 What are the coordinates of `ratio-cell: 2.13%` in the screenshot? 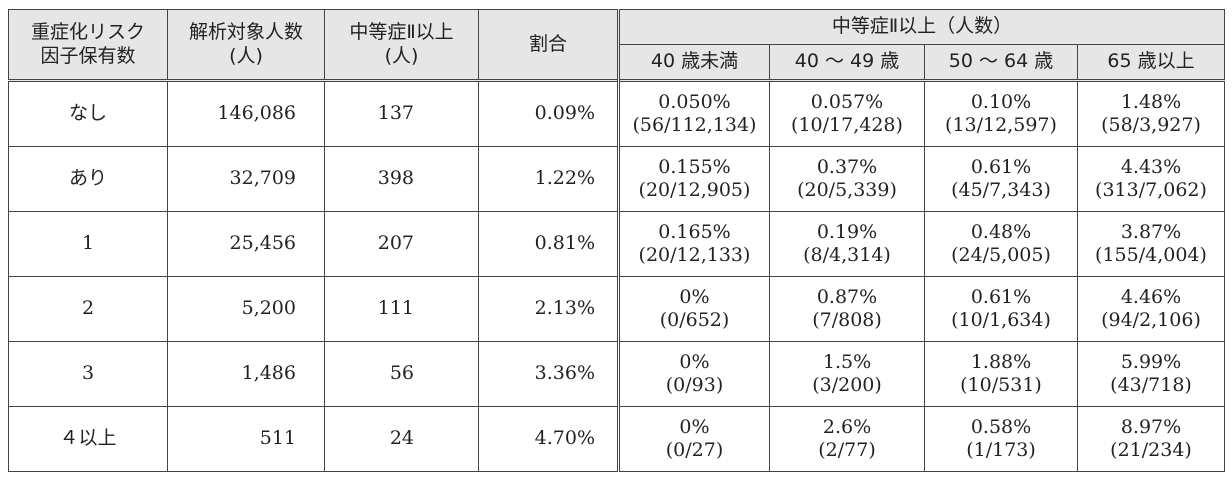 It's located at (549, 309).